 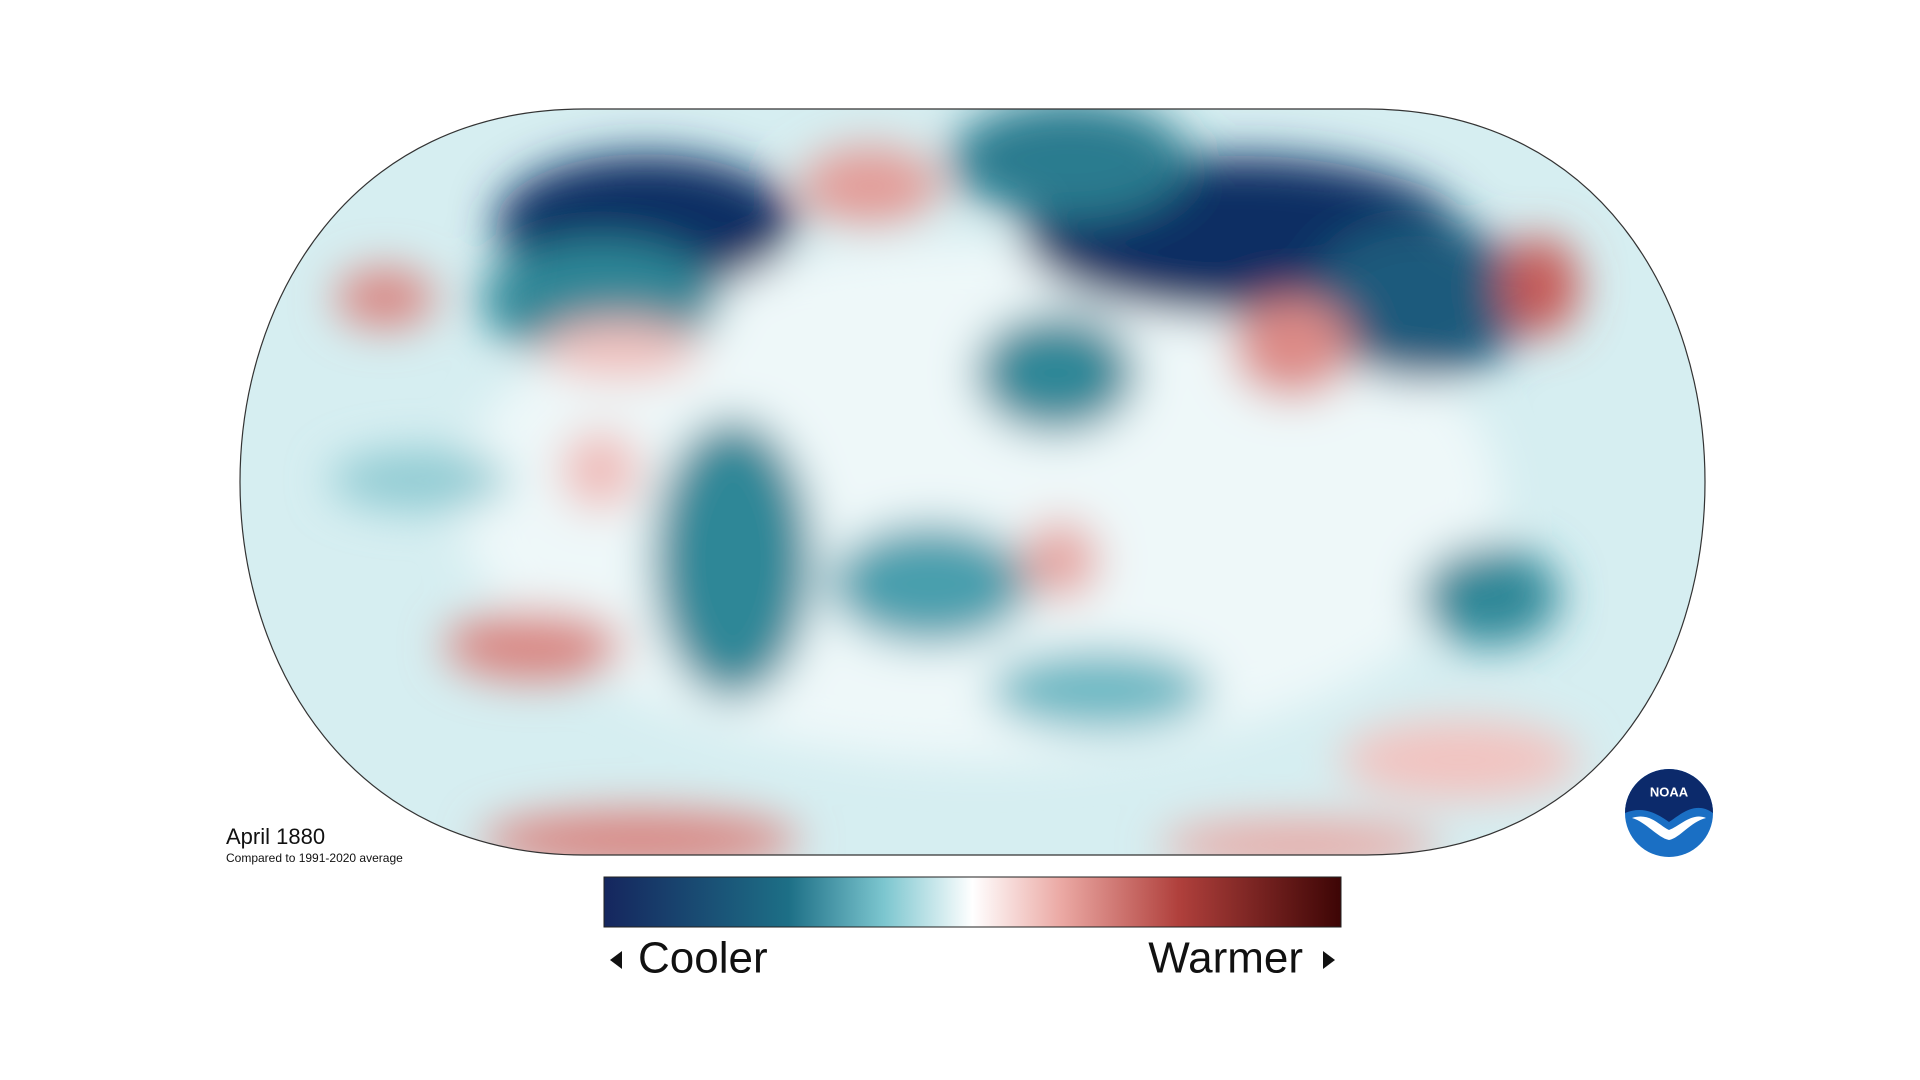 I want to click on color-scale, so click(x=972, y=902).